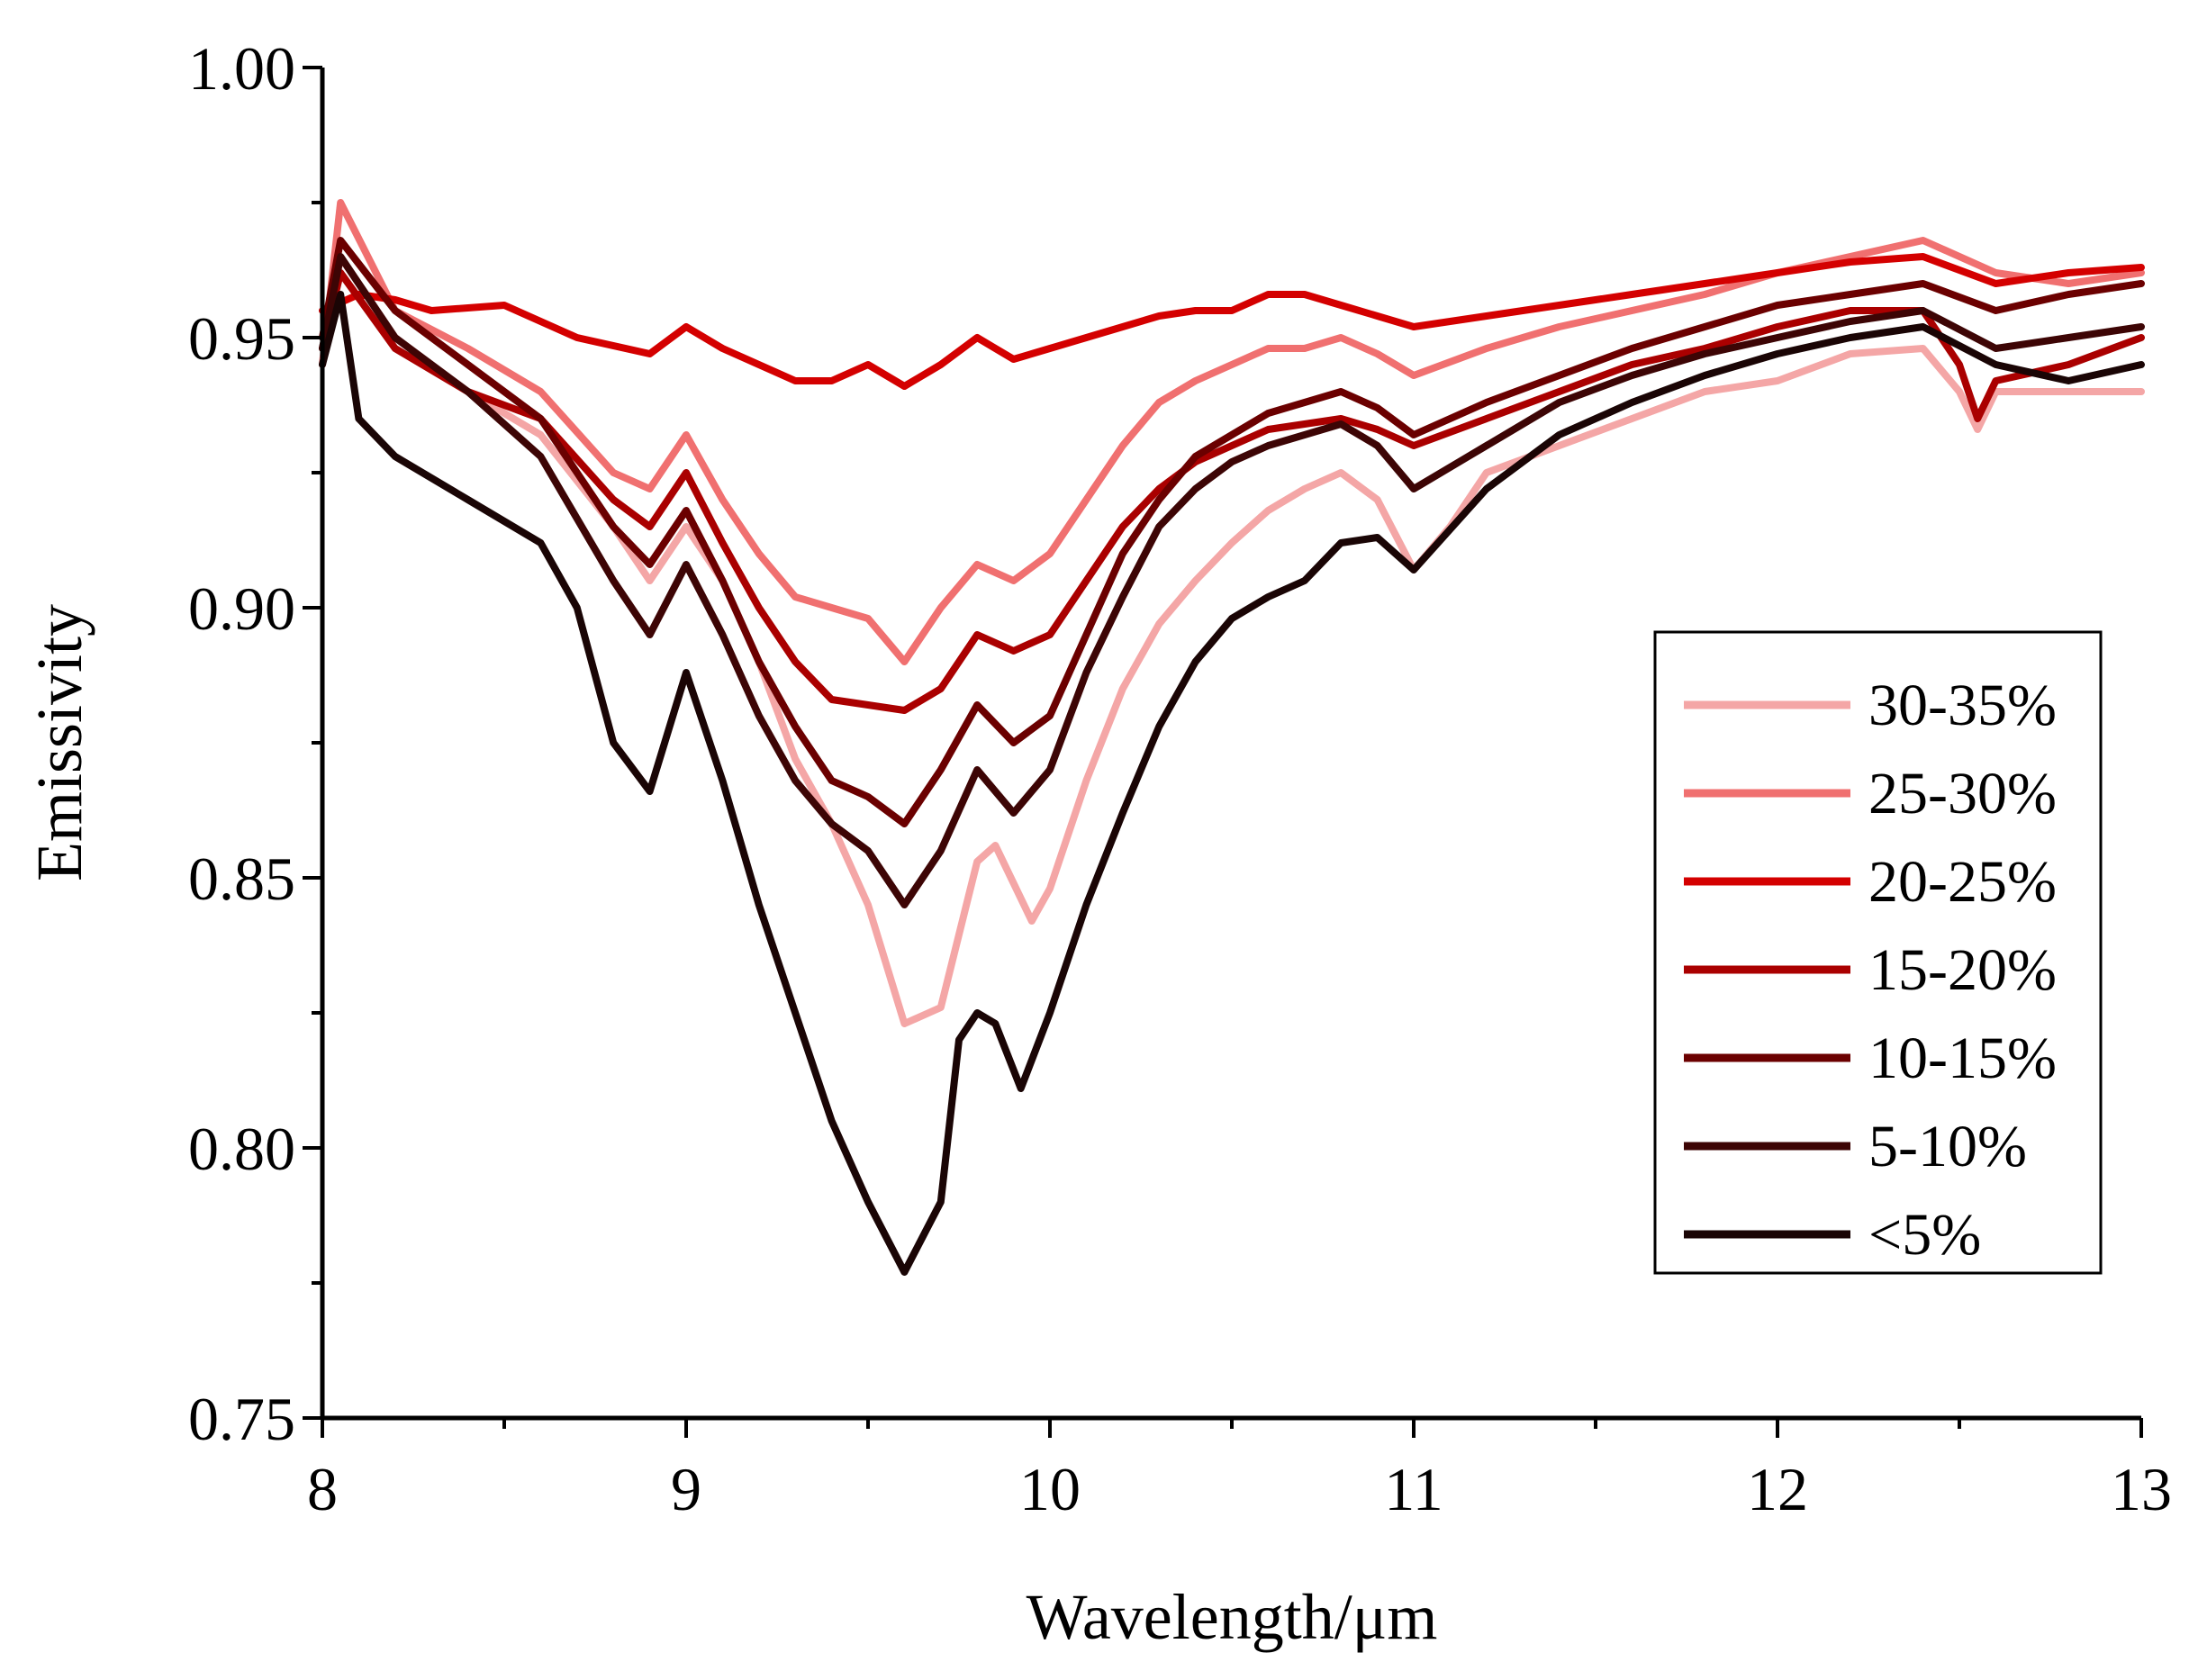 The image size is (2189, 1680). I want to click on x-axis-title: Wavelength/μm, so click(1232, 1617).